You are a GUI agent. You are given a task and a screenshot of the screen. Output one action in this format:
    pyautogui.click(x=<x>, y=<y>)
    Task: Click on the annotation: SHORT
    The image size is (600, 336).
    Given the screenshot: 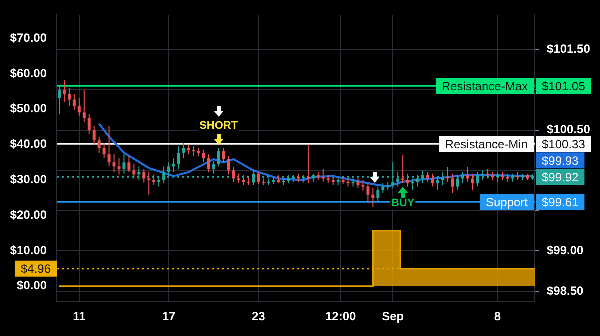 What is the action you would take?
    pyautogui.click(x=219, y=126)
    